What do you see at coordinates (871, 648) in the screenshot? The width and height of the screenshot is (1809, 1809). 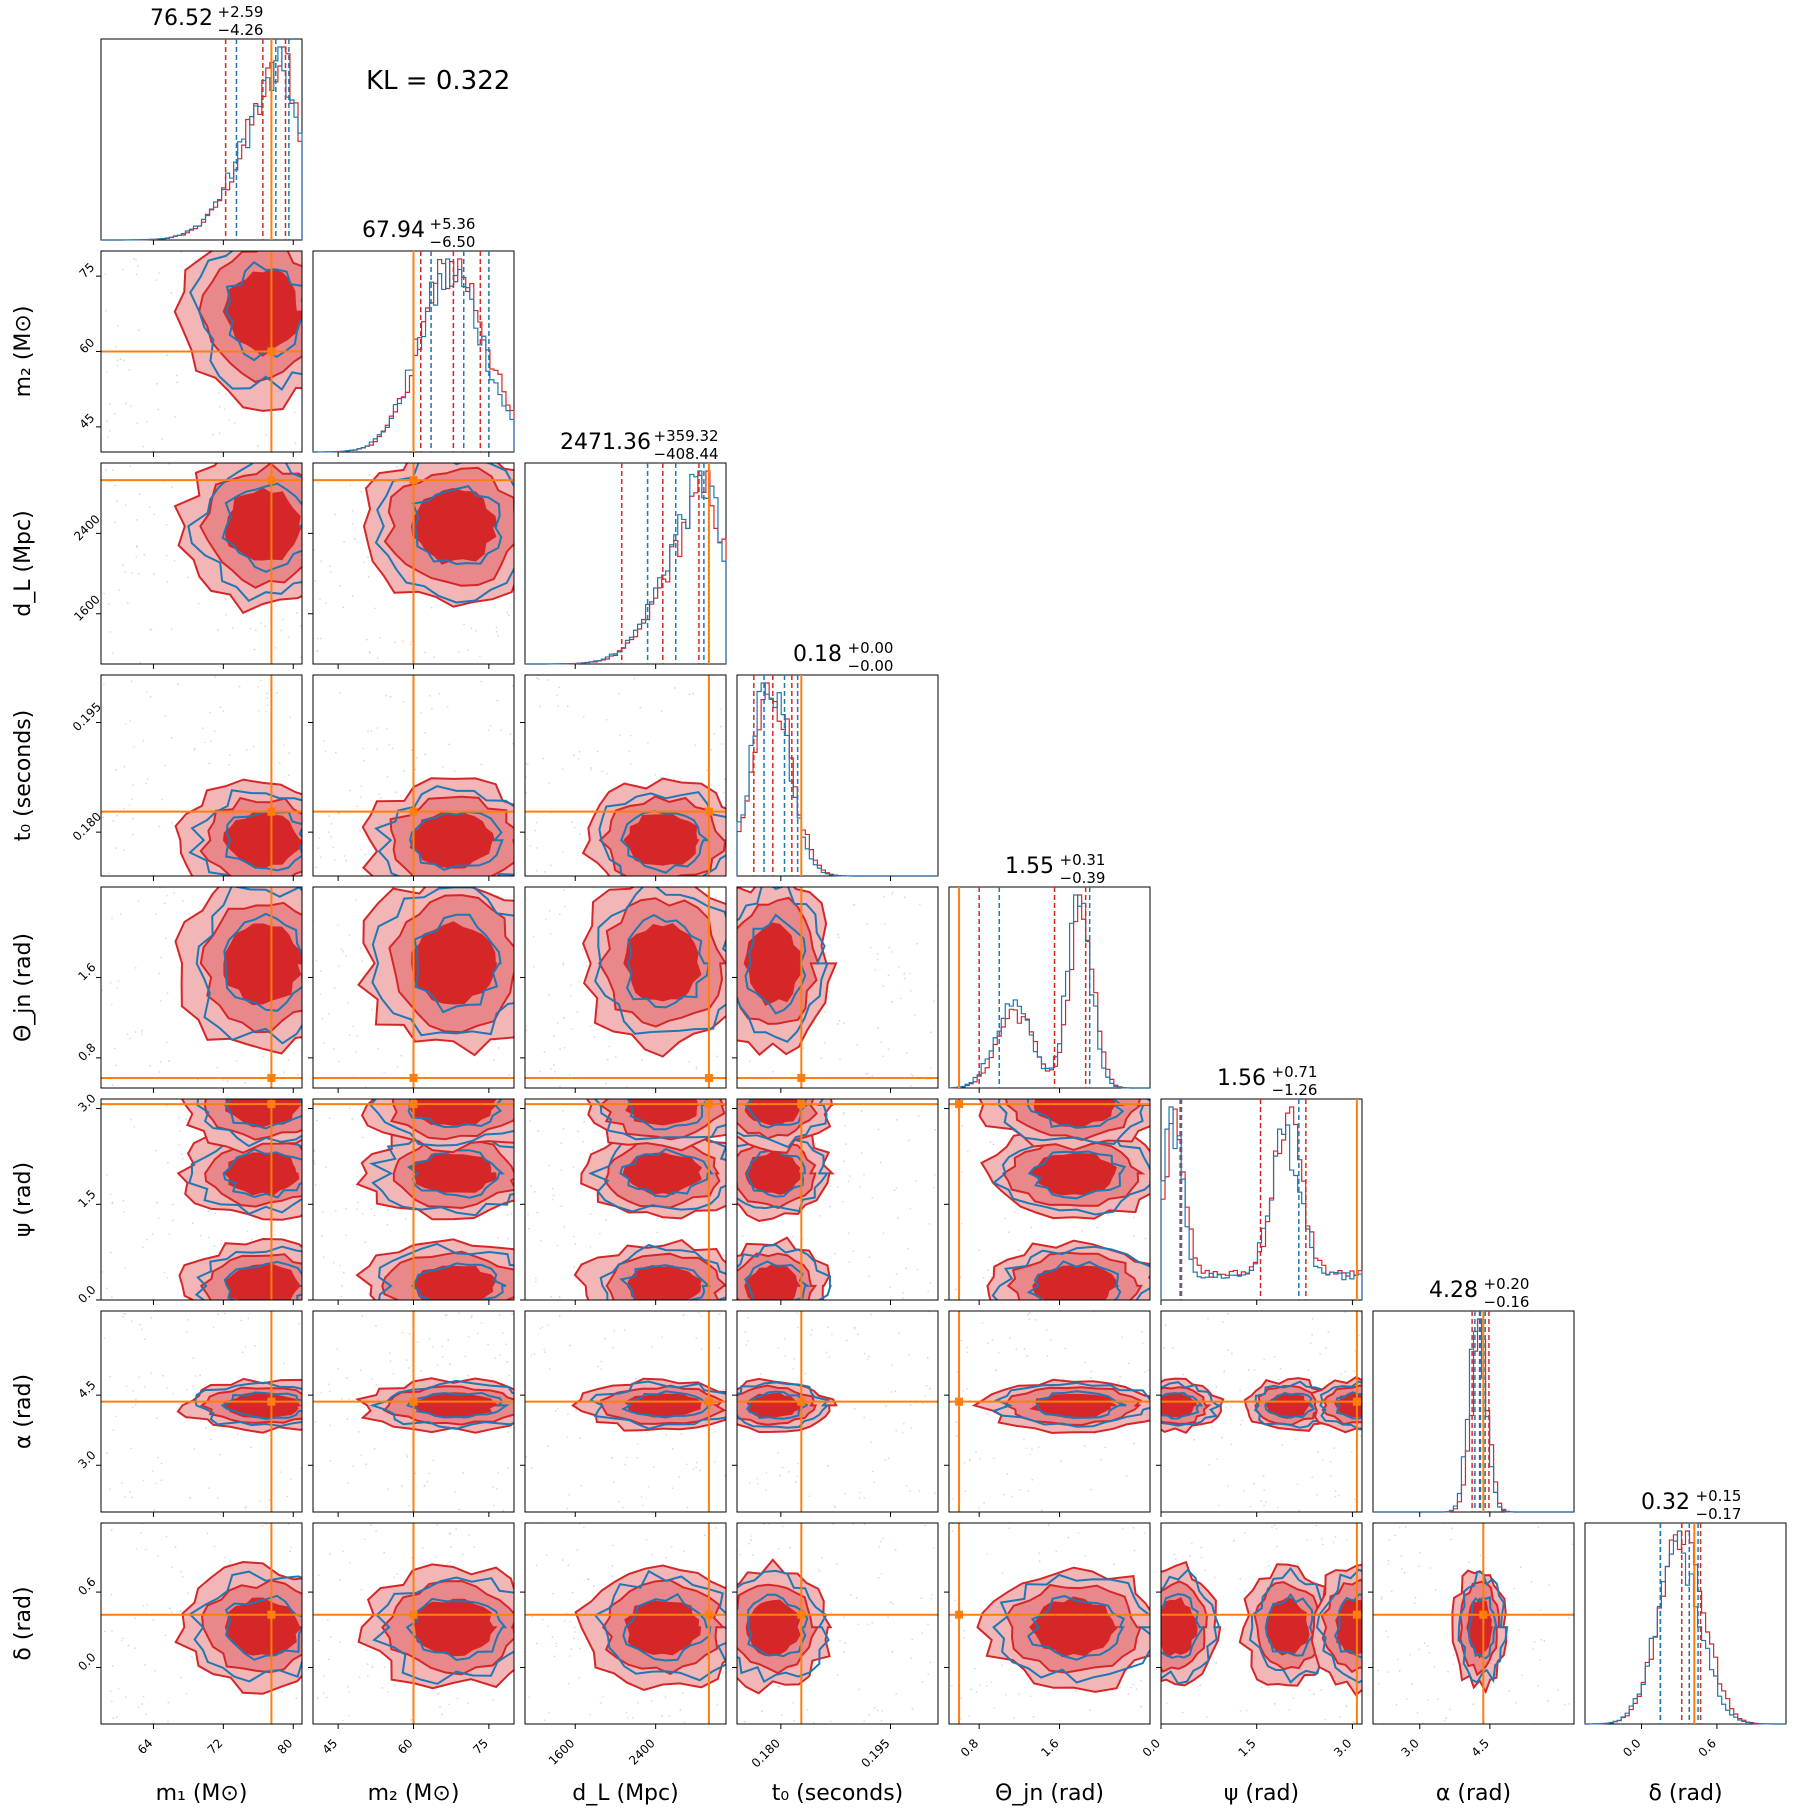 I see `hist-title-plus-t0: +0.00` at bounding box center [871, 648].